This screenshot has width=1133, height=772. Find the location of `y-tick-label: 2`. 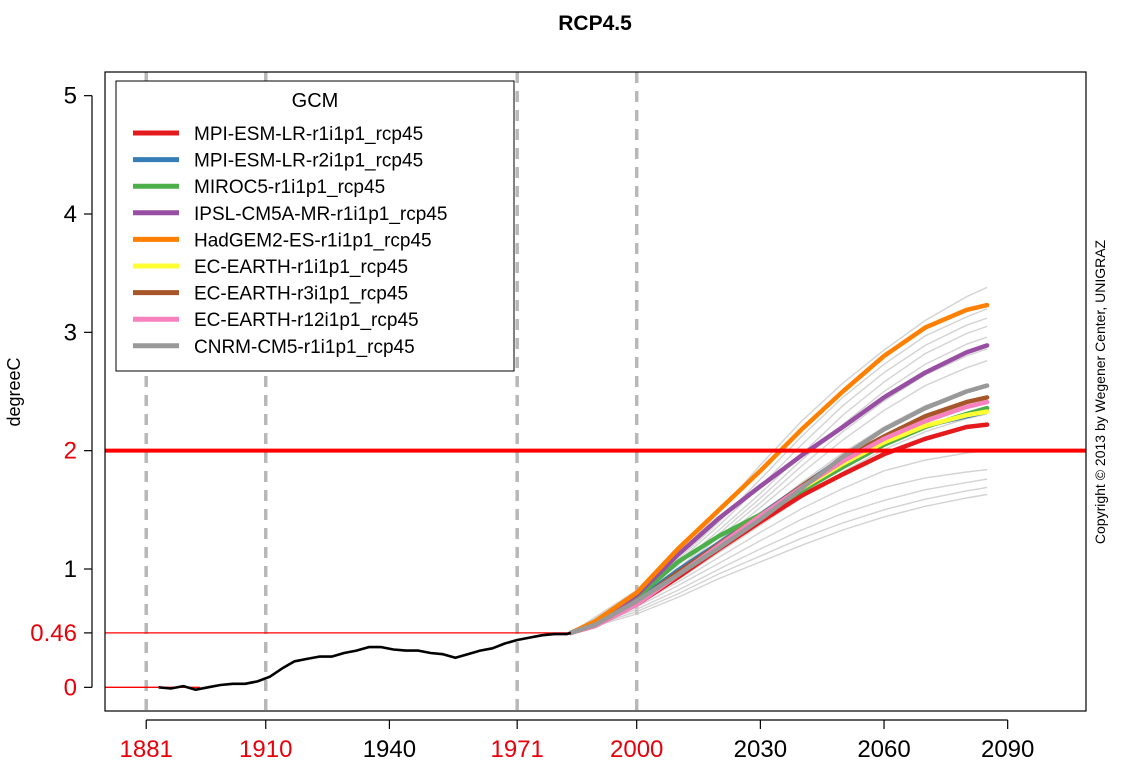

y-tick-label: 2 is located at coordinates (70, 451).